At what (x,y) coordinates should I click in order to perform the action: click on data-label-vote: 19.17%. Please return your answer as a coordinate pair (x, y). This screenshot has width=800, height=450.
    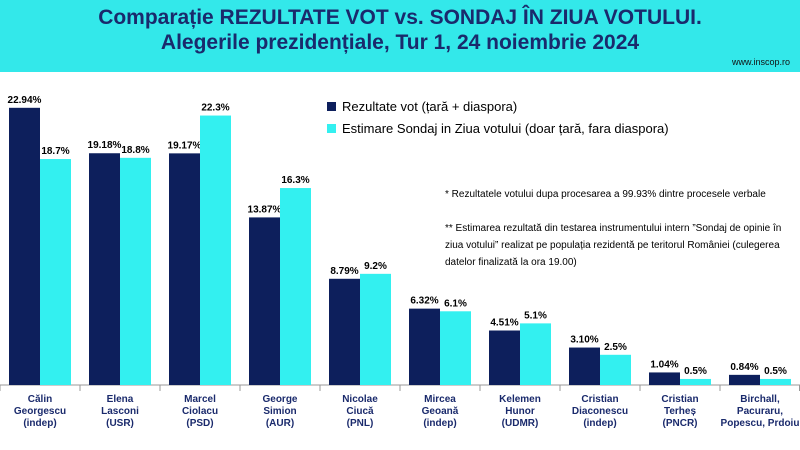
    Looking at the image, I should click on (185, 145).